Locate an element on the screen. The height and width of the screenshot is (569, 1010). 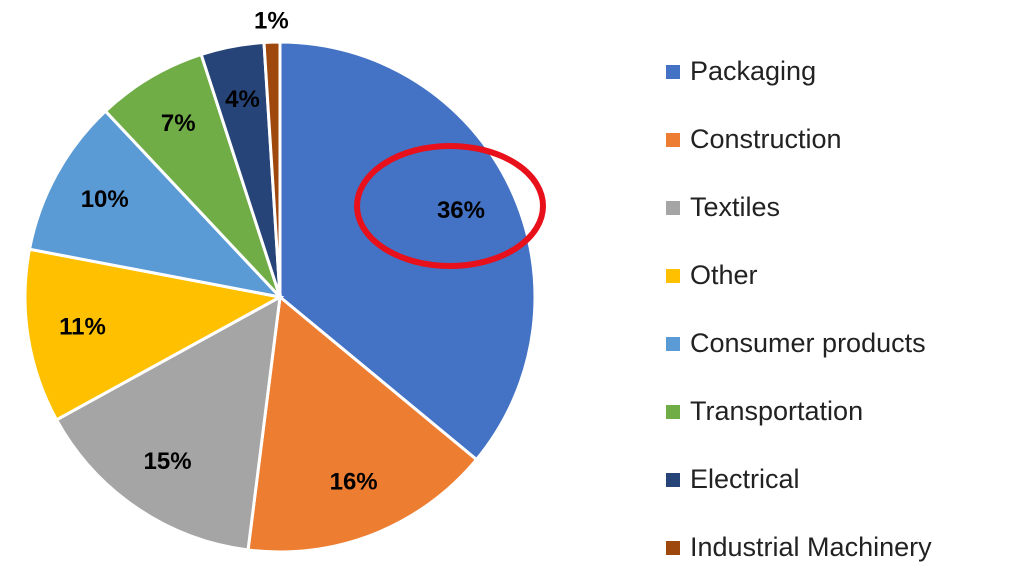
value-label: 4% is located at coordinates (242, 99).